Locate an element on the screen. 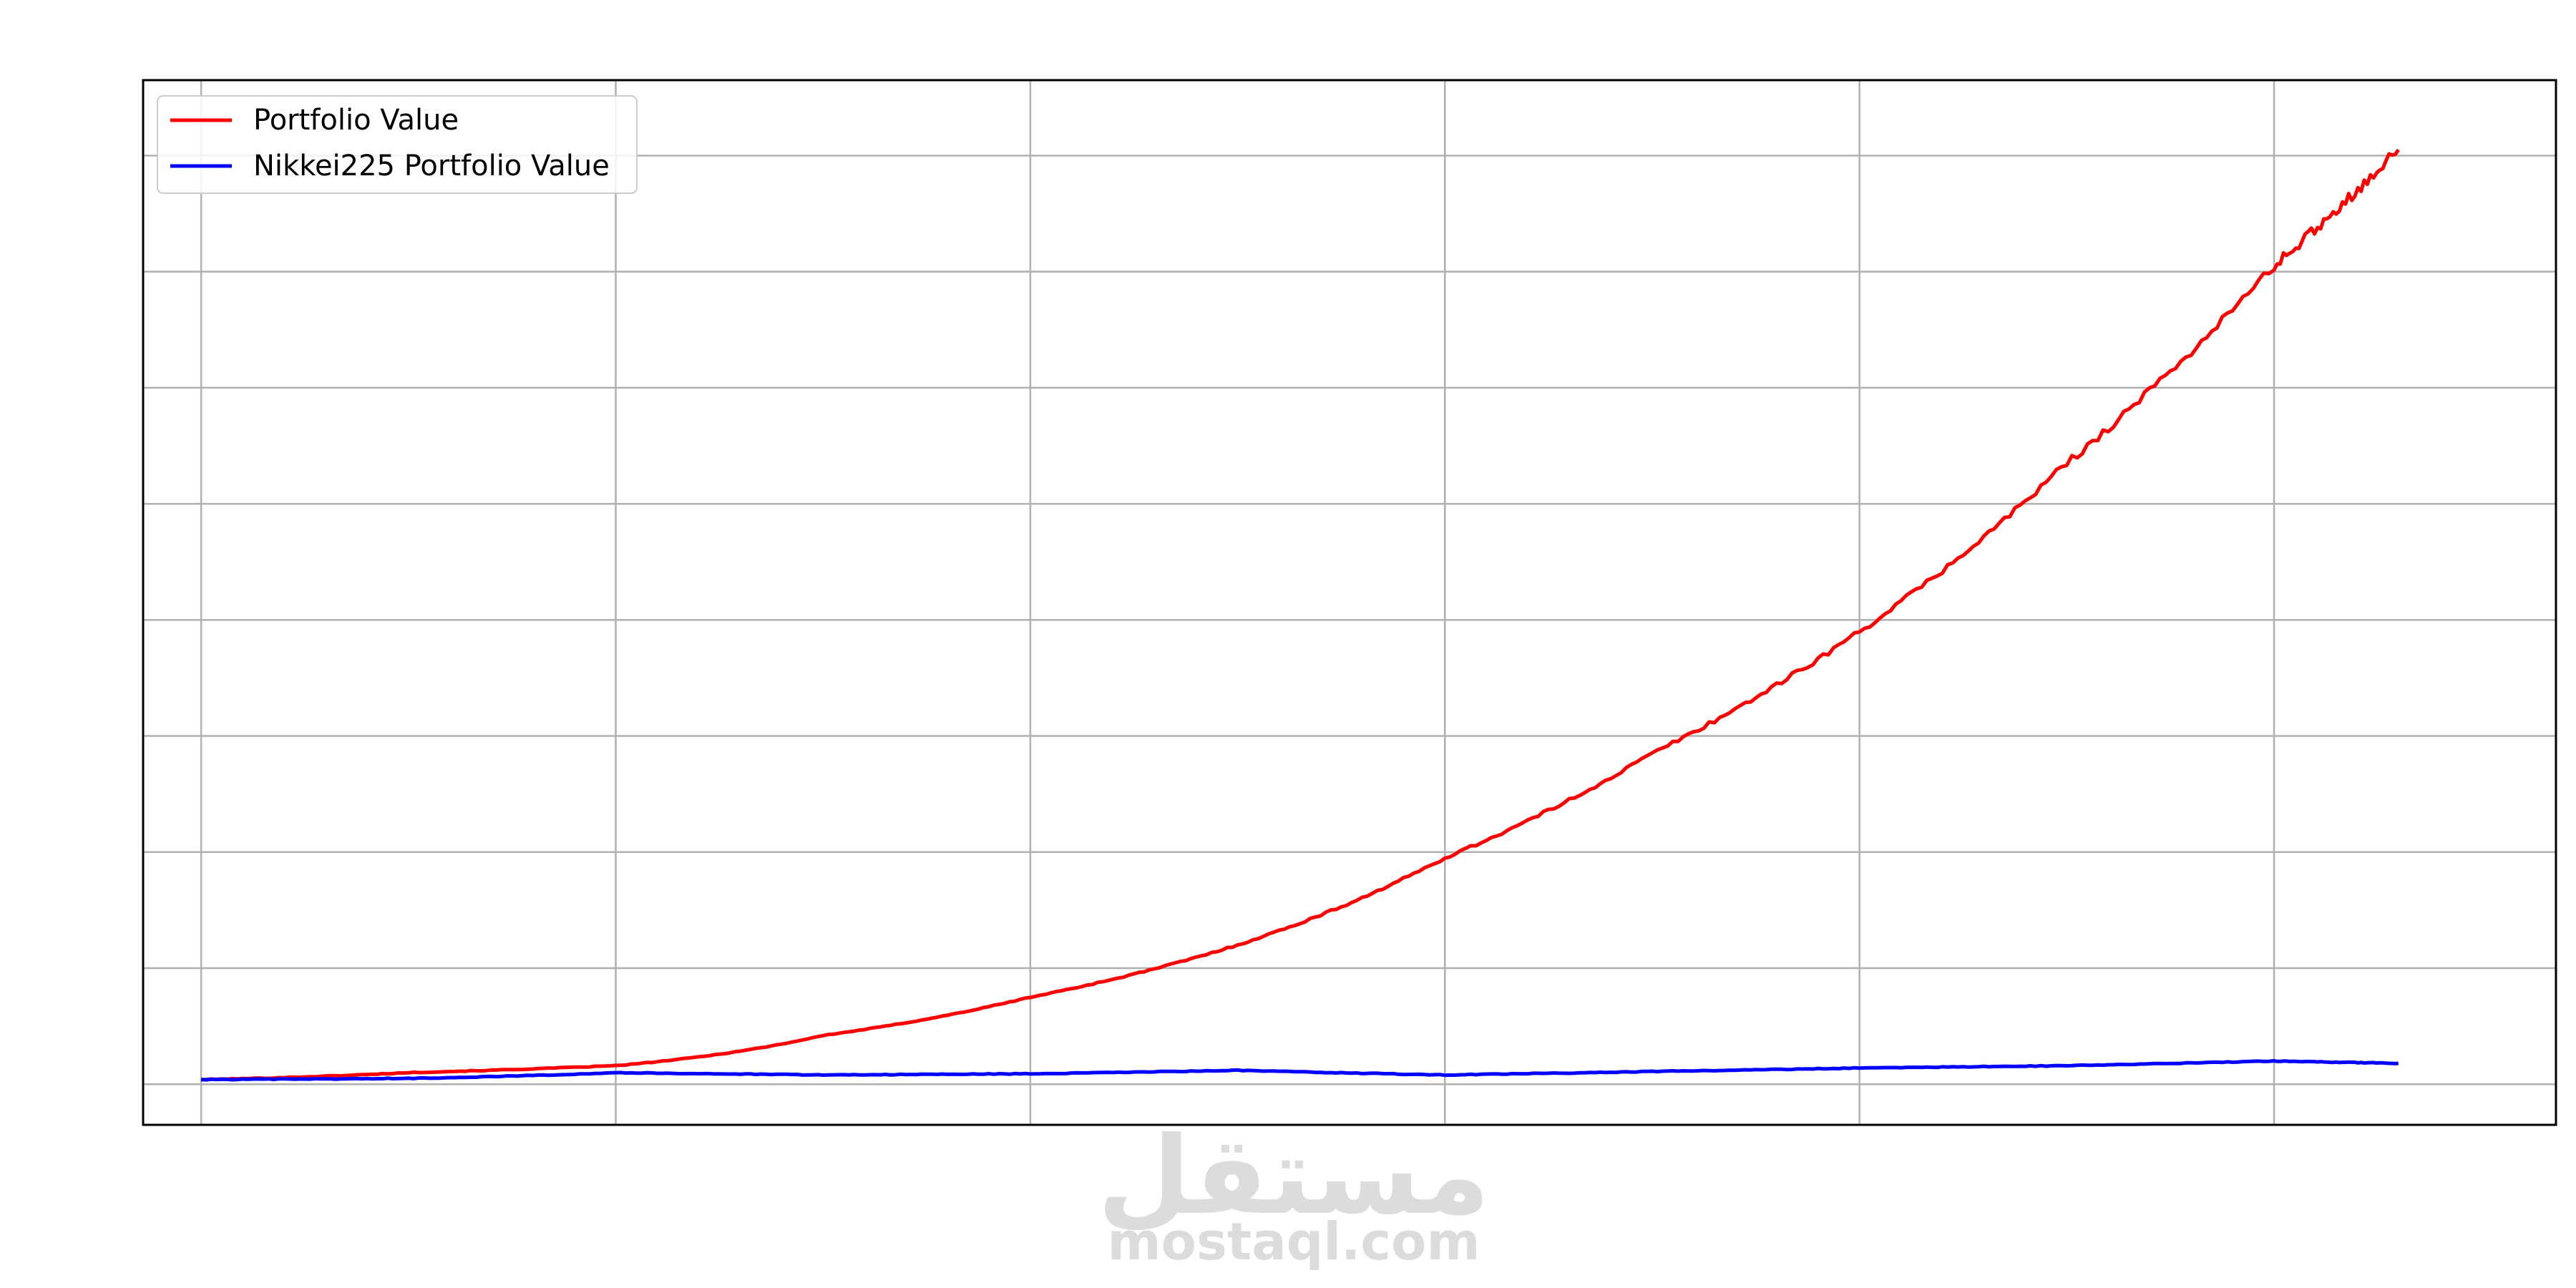  watermark: مستقل mostaql.com is located at coordinates (1294, 1193).